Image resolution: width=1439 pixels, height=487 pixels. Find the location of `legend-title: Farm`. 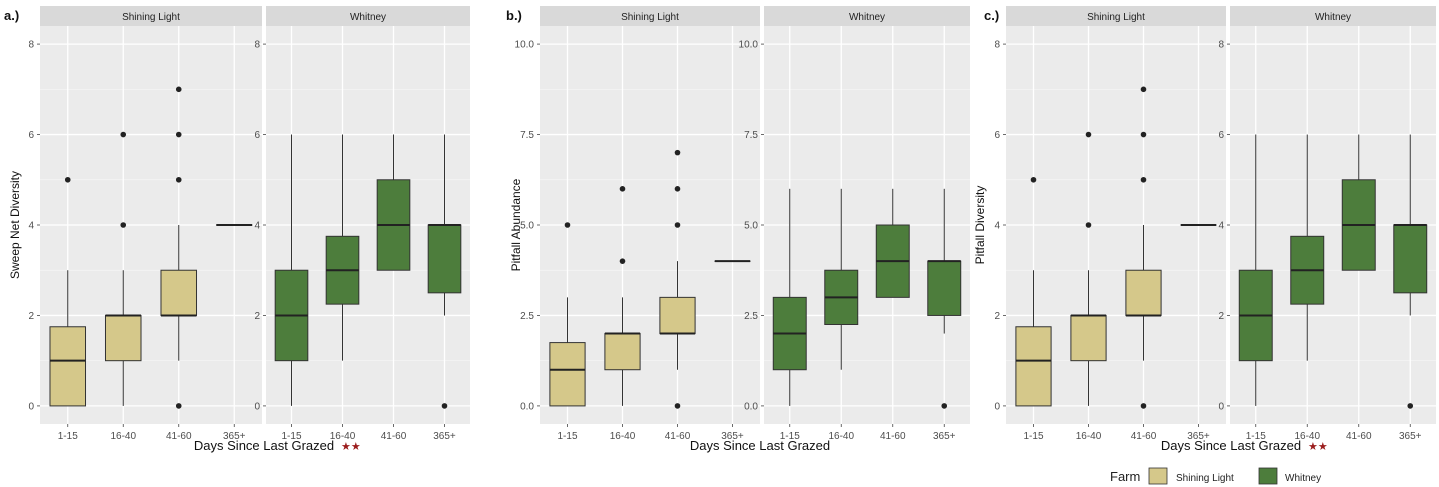

legend-title: Farm is located at coordinates (1125, 476).